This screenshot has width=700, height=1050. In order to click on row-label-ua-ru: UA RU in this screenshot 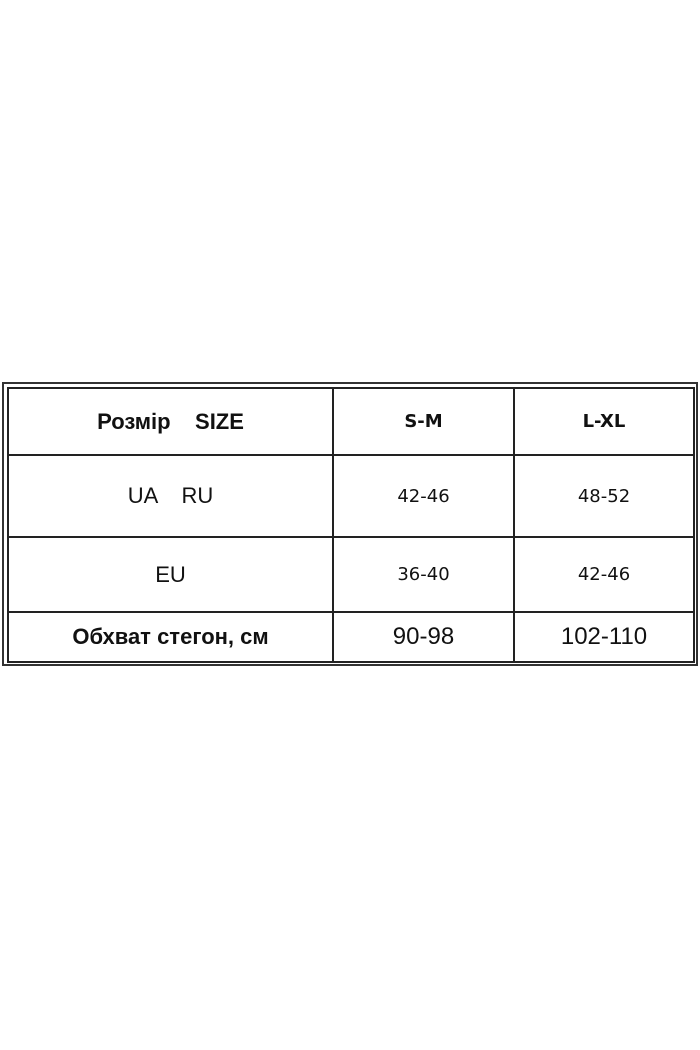, I will do `click(170, 495)`.